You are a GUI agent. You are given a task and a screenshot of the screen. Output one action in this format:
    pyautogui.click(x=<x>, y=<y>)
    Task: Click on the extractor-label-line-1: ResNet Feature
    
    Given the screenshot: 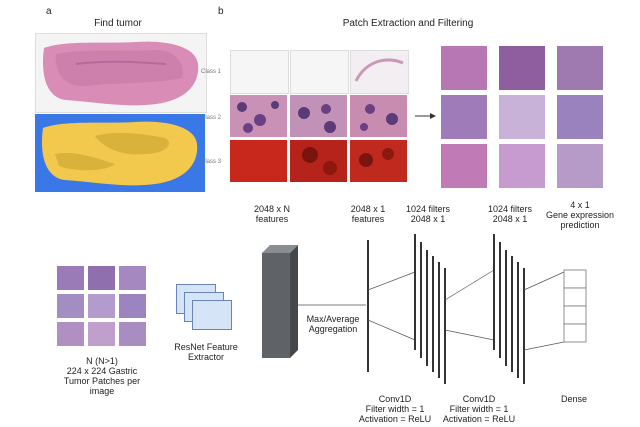 What is the action you would take?
    pyautogui.click(x=206, y=347)
    